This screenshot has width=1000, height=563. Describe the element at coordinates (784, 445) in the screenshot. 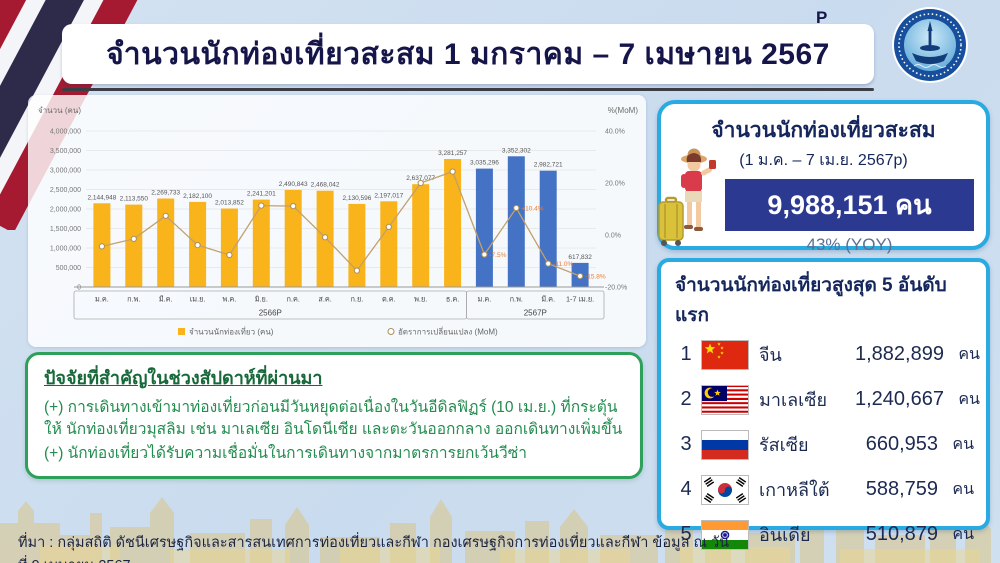

I see `country-name: รัสเซีย` at that location.